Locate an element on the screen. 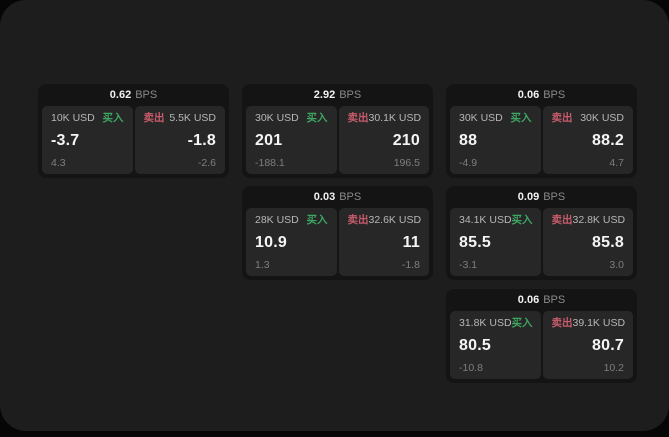 The width and height of the screenshot is (669, 437). sell-panel: 卖出 39.1K USD 80.7 10.2 is located at coordinates (587, 345).